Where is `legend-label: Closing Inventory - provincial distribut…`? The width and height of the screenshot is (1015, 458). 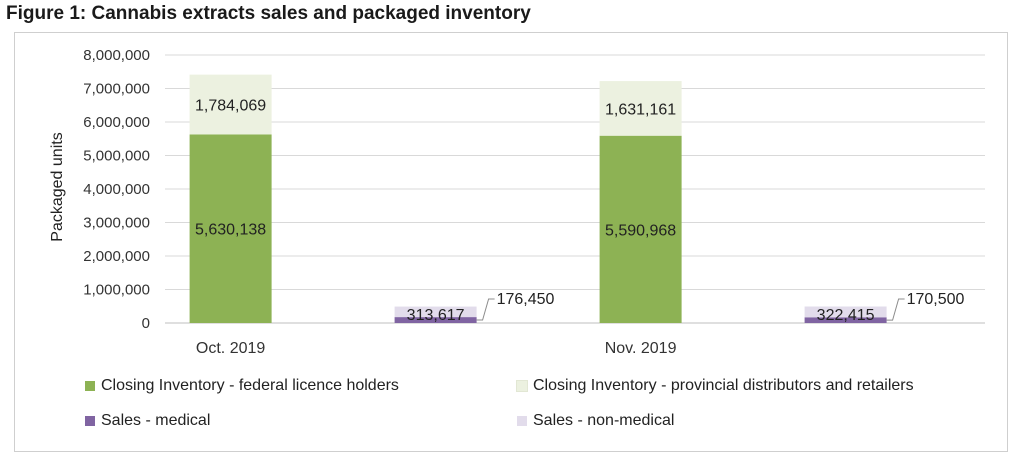
legend-label: Closing Inventory - provincial distribut… is located at coordinates (723, 385).